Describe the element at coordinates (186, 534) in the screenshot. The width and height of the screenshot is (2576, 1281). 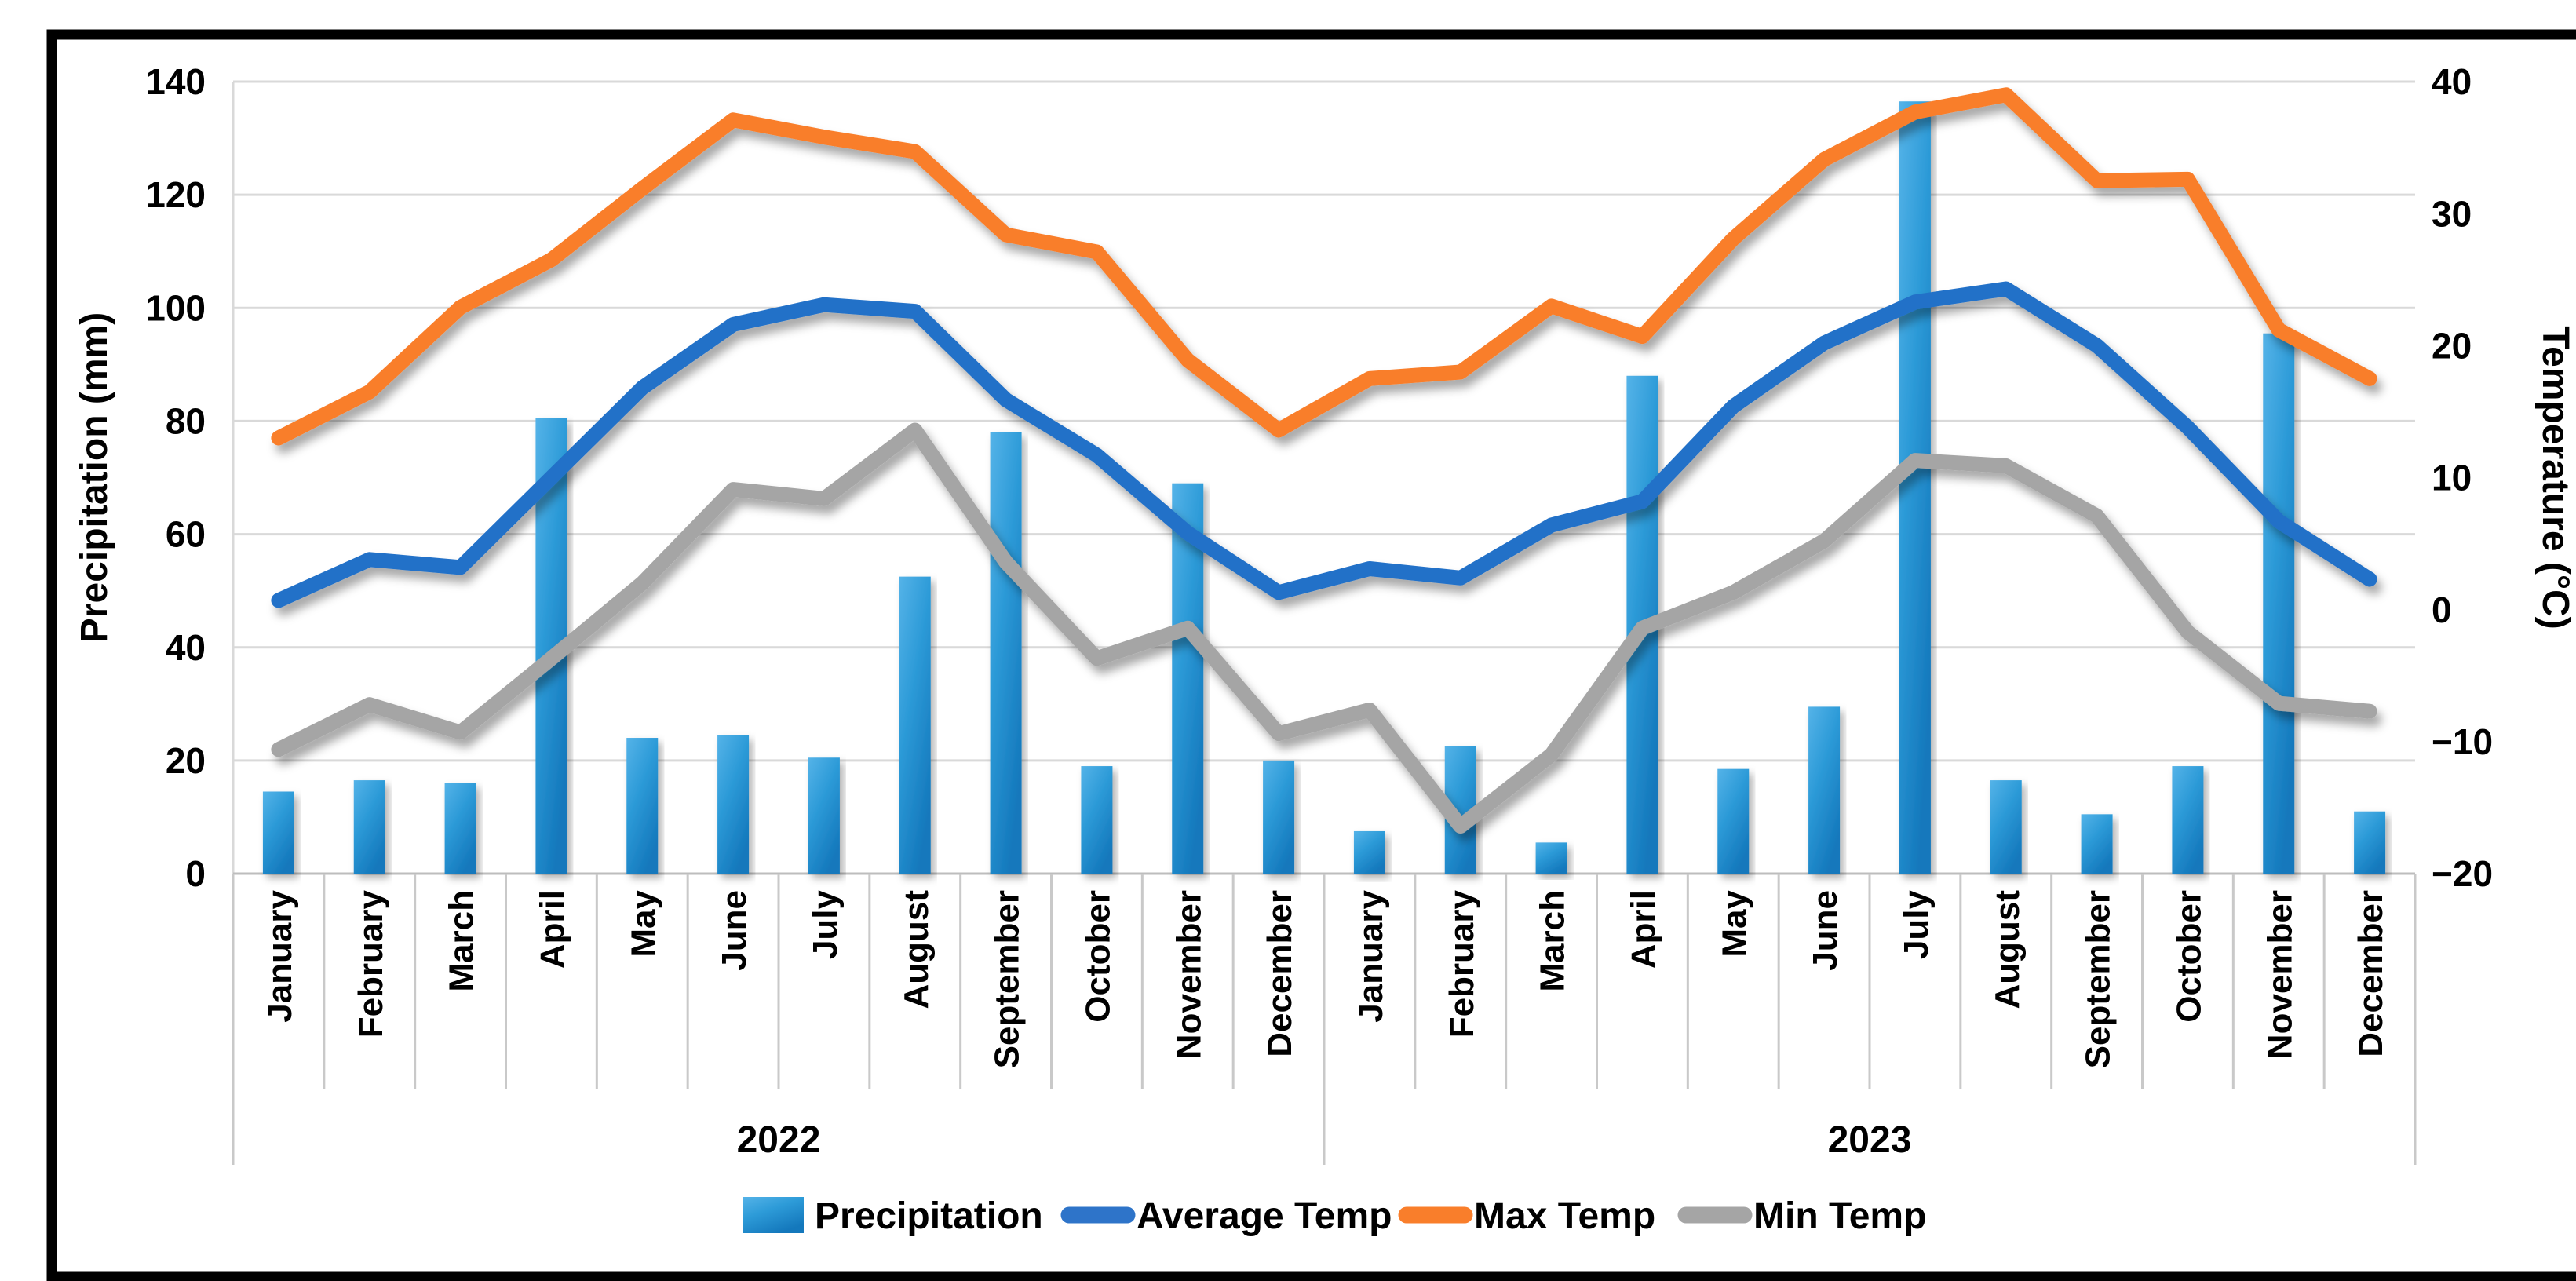
I see `left-axis-tick-label: 60` at that location.